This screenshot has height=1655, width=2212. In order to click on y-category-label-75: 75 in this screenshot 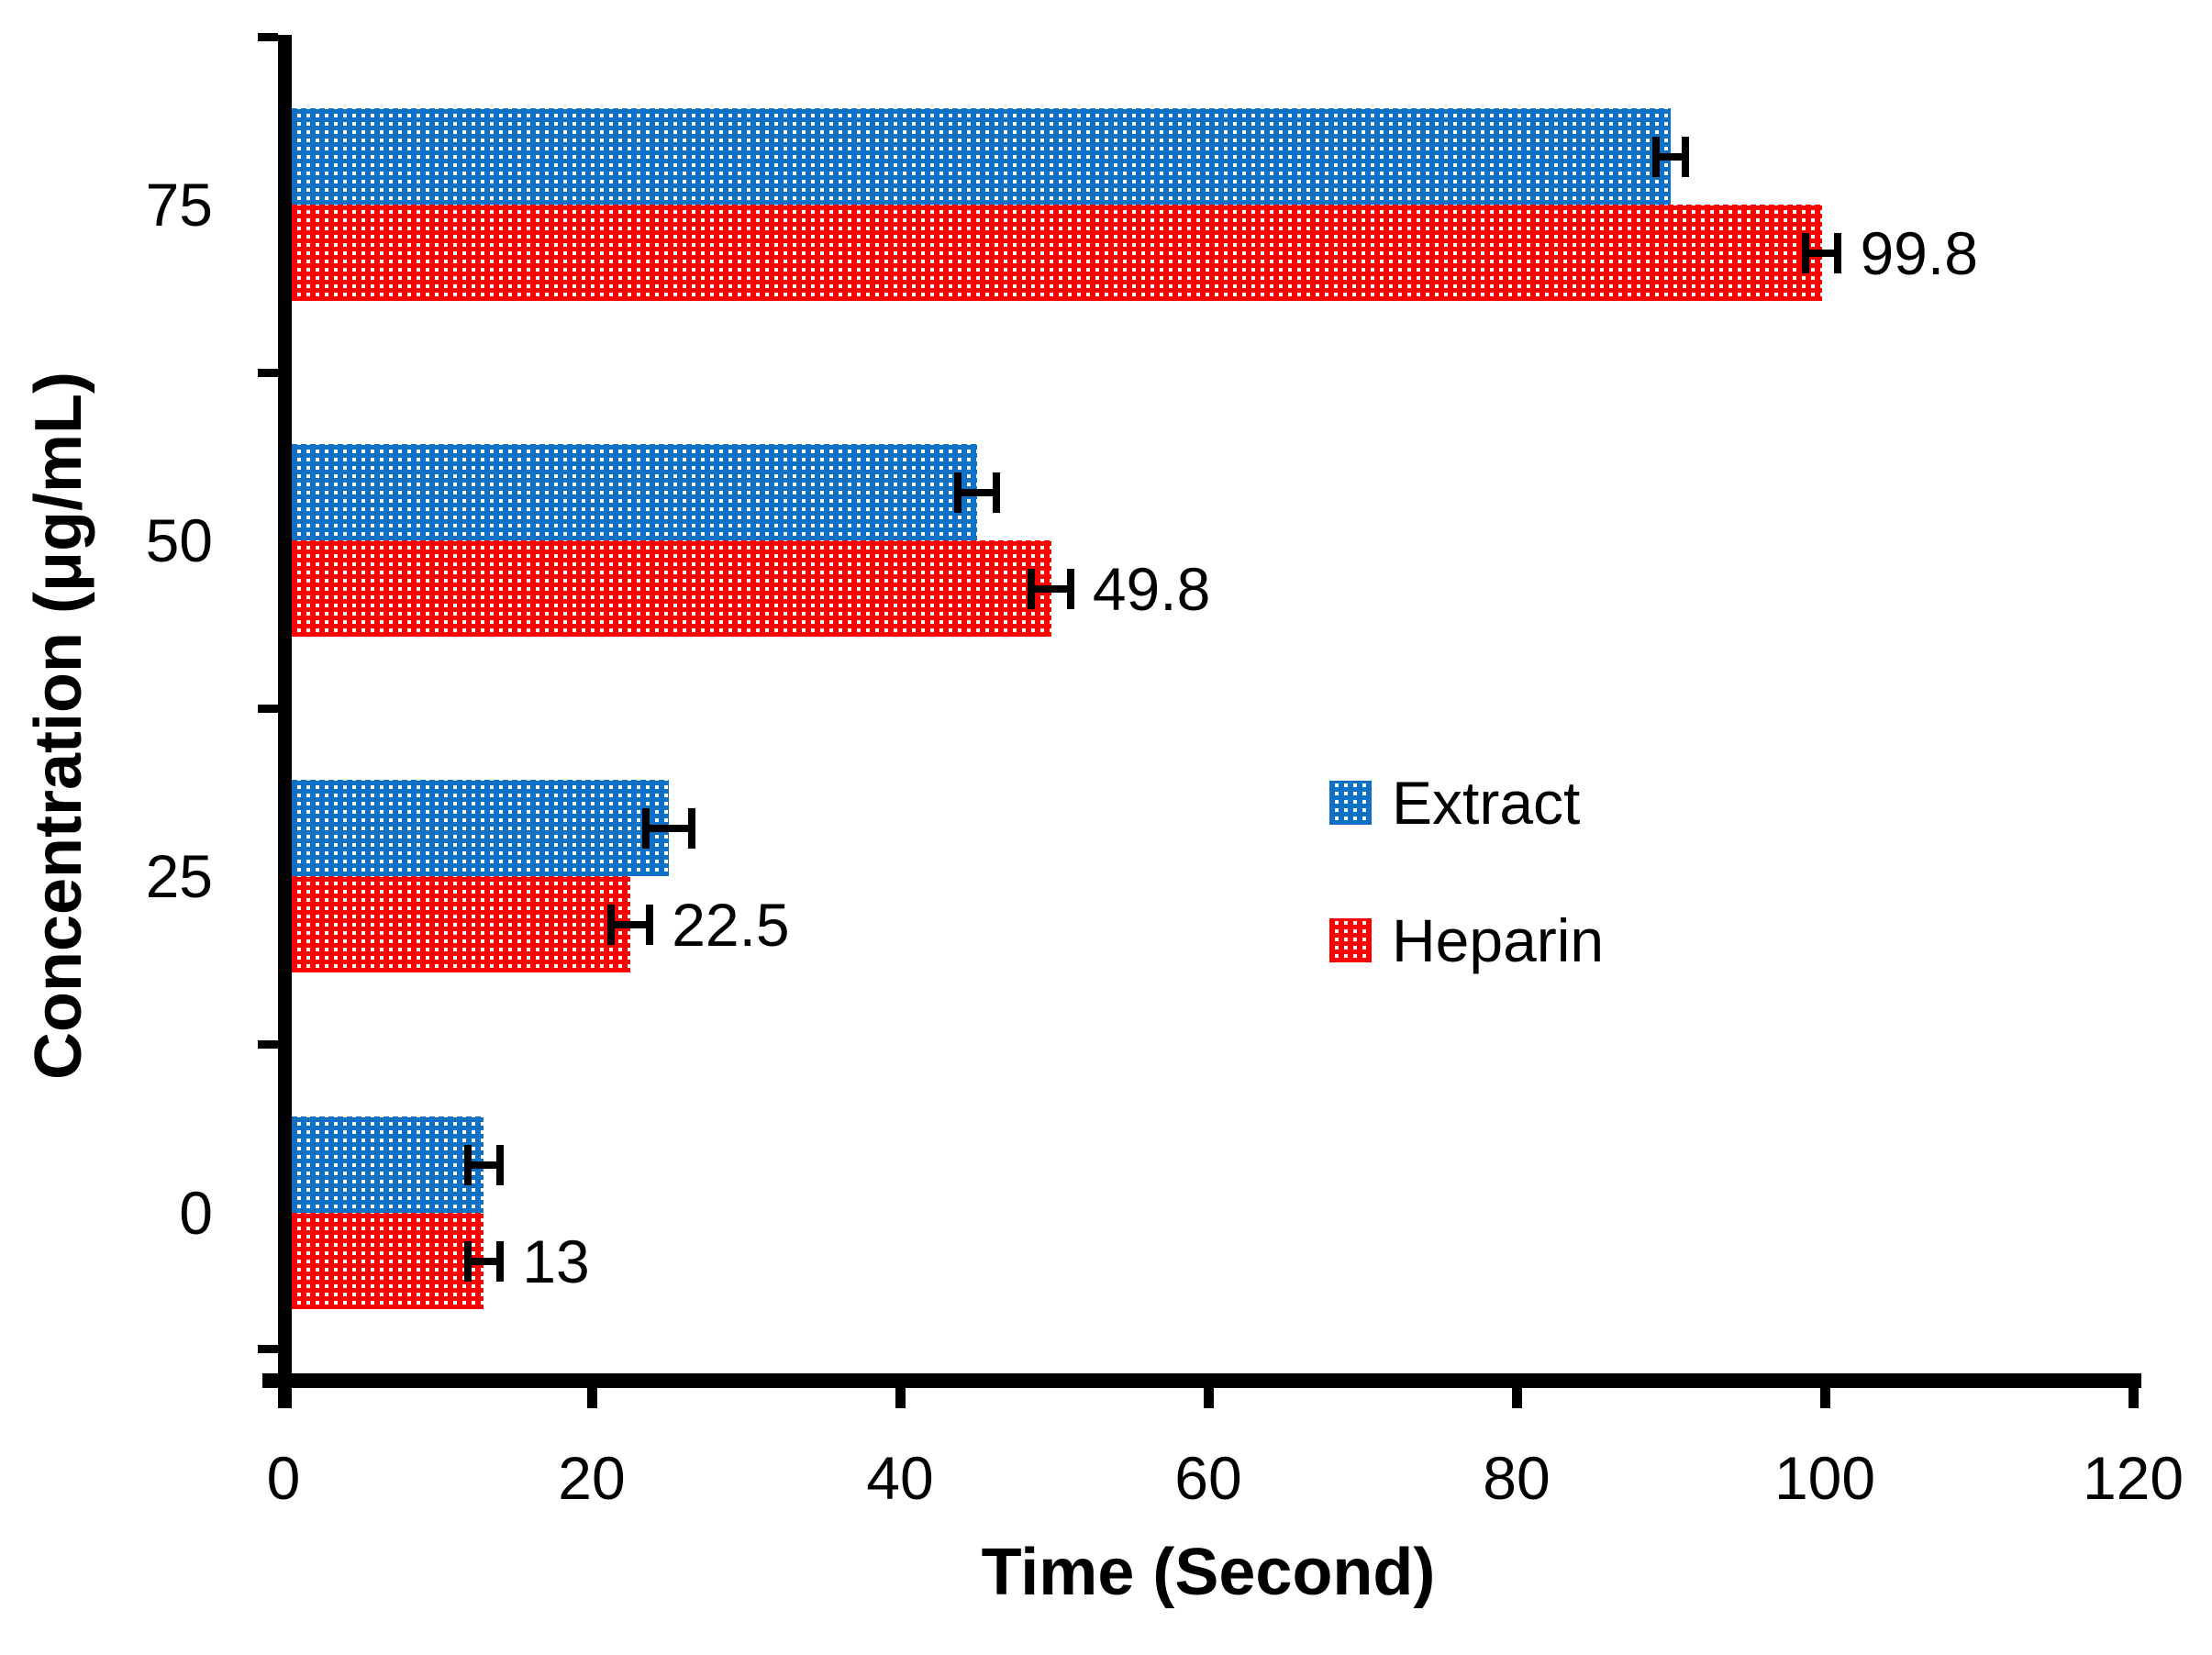, I will do `click(179, 205)`.